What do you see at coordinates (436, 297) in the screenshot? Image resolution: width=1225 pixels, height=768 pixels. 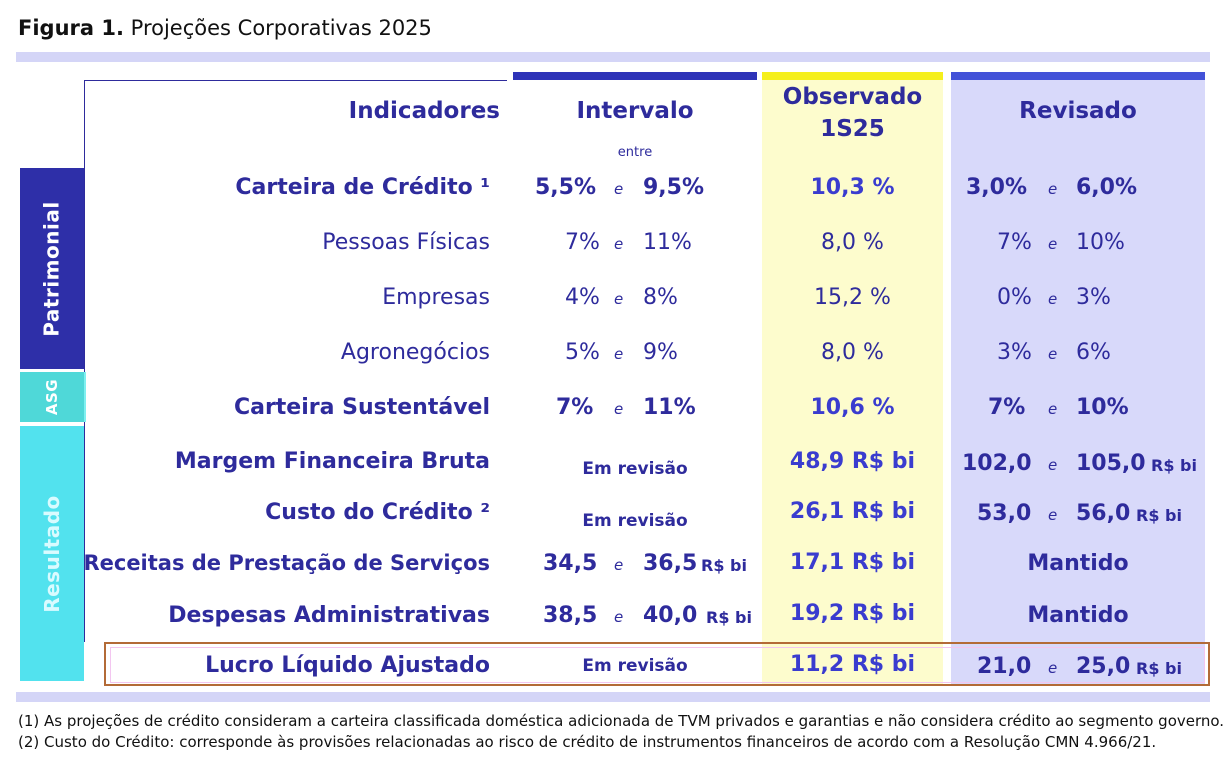 I see `row-label-empresas: Empresas` at bounding box center [436, 297].